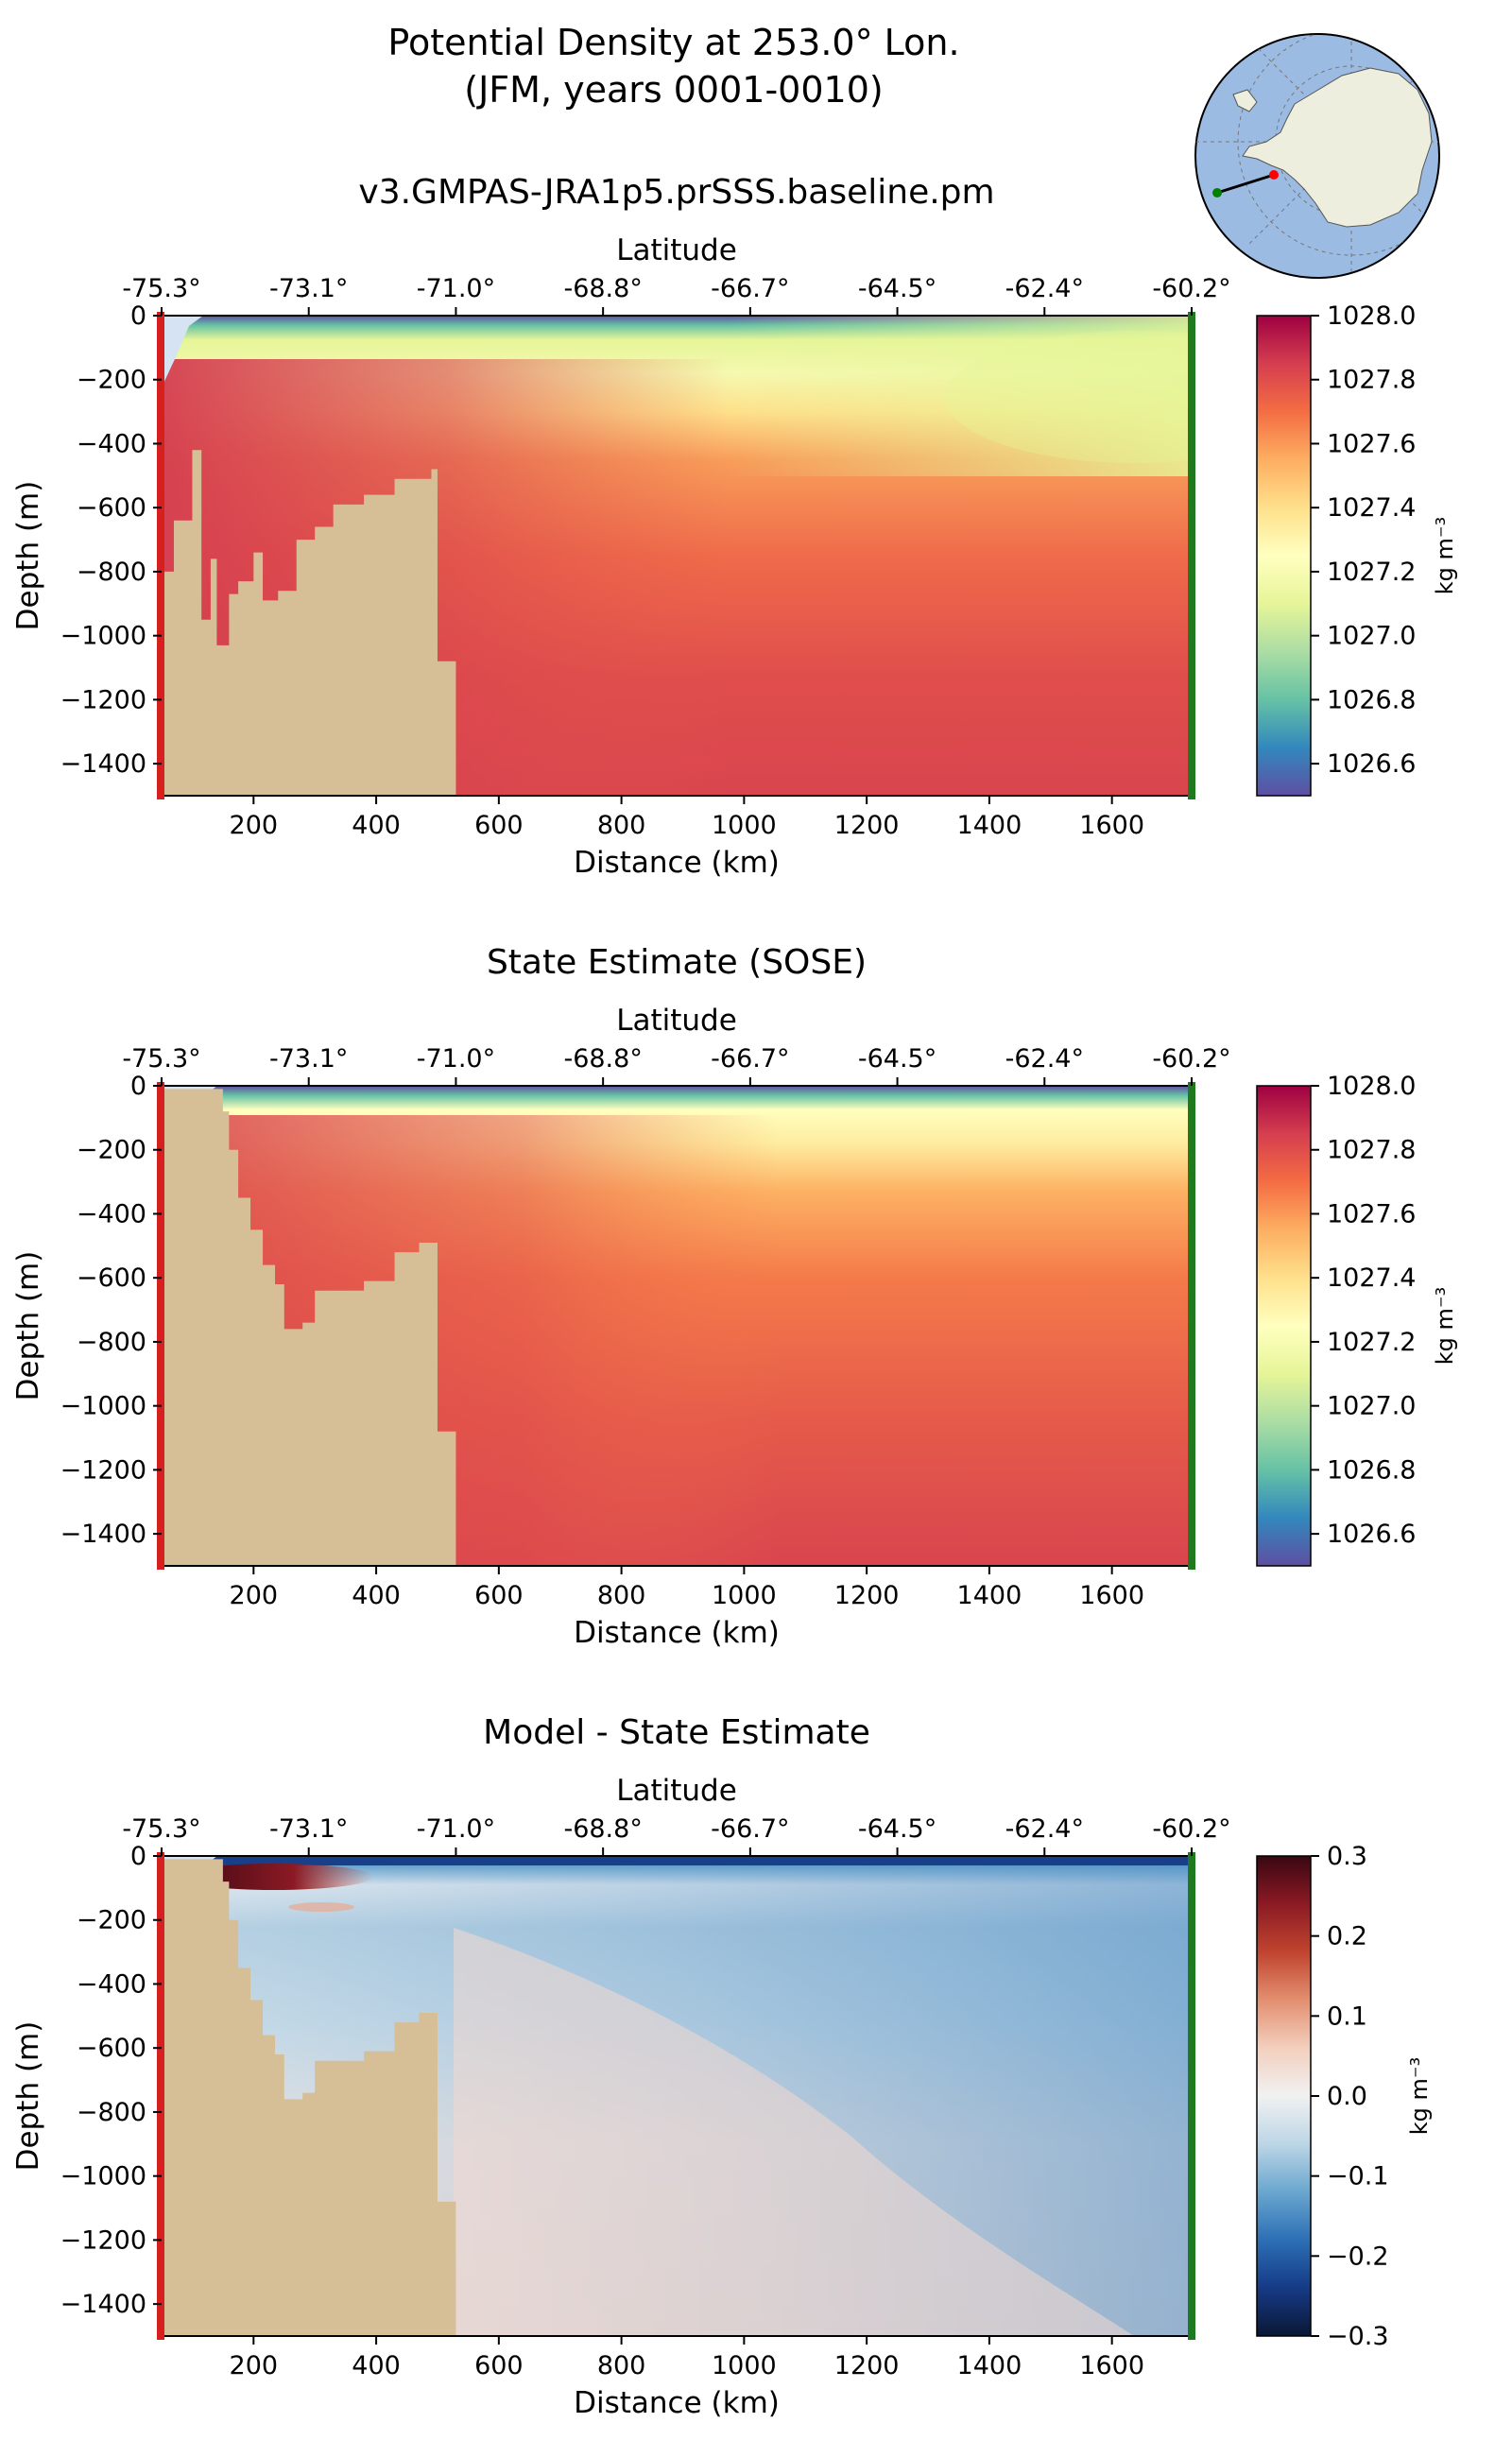 The width and height of the screenshot is (1512, 2457). What do you see at coordinates (1371, 1470) in the screenshot?
I see `sose-cbar-tick-label: 1026.8` at bounding box center [1371, 1470].